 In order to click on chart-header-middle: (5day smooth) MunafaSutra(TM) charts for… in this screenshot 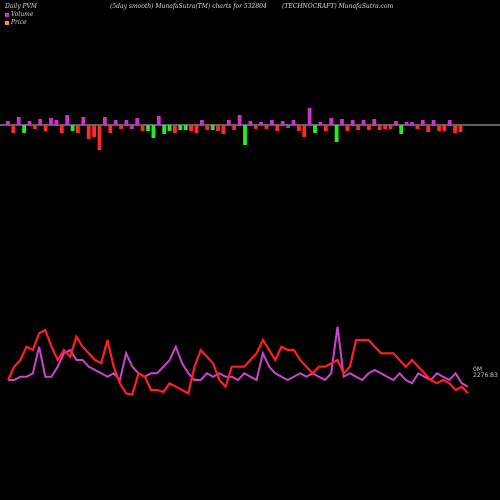, I will do `click(188, 6)`.